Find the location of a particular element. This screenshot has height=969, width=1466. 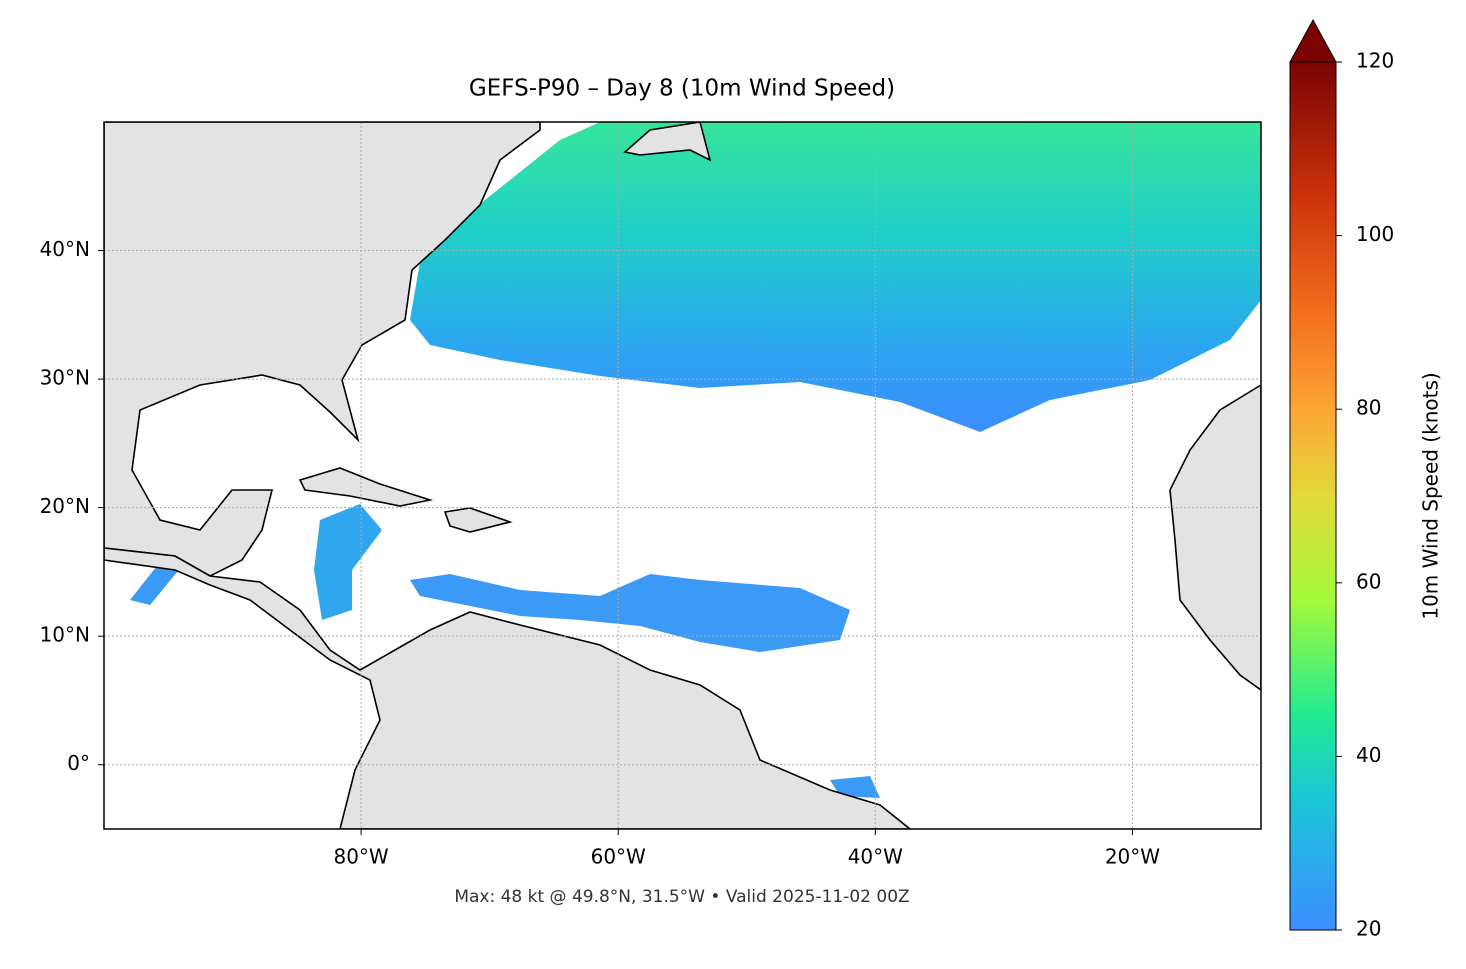

x-tick-label: 80°W is located at coordinates (360, 857).